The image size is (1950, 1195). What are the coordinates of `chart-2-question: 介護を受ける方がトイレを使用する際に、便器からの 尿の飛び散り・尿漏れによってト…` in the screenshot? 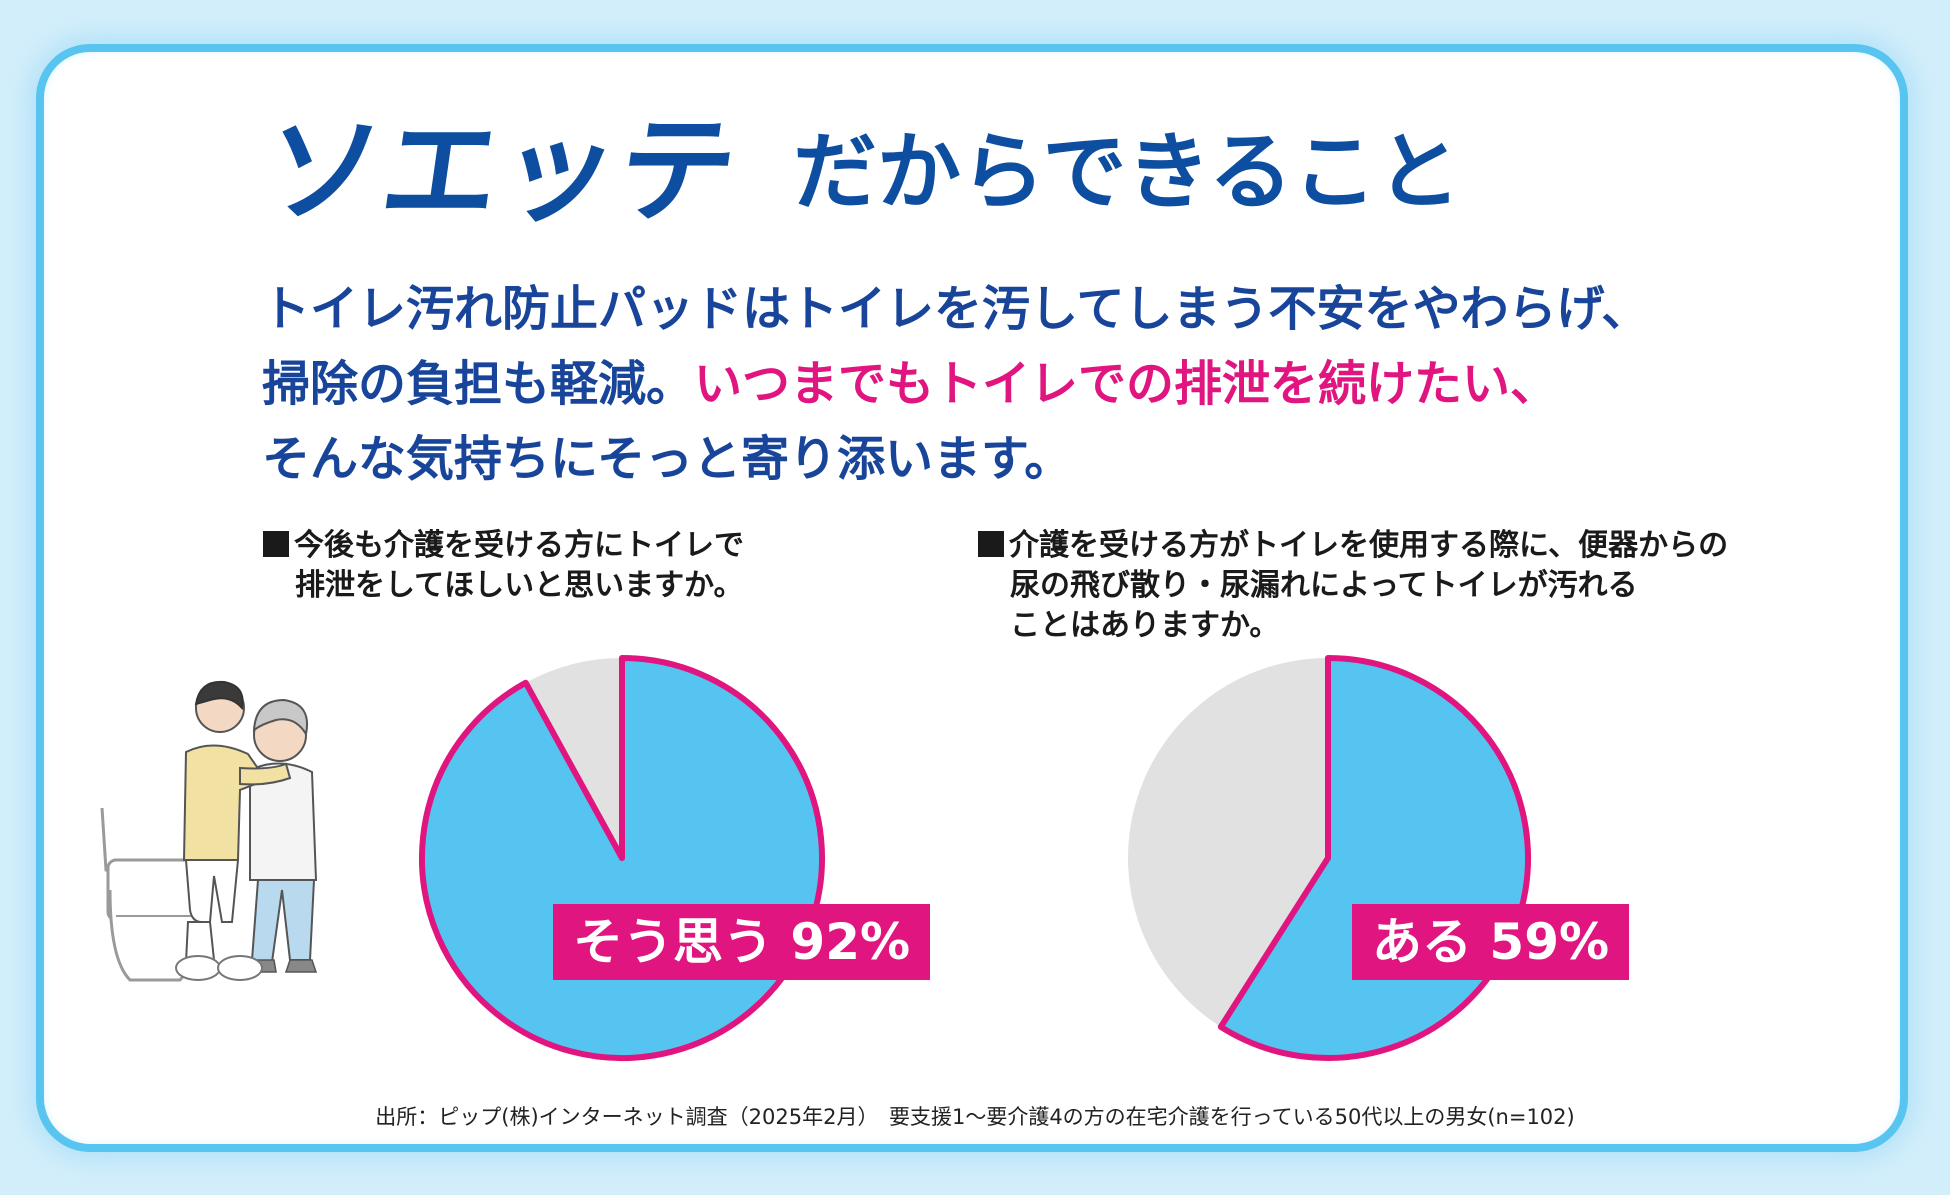 It's located at (1353, 586).